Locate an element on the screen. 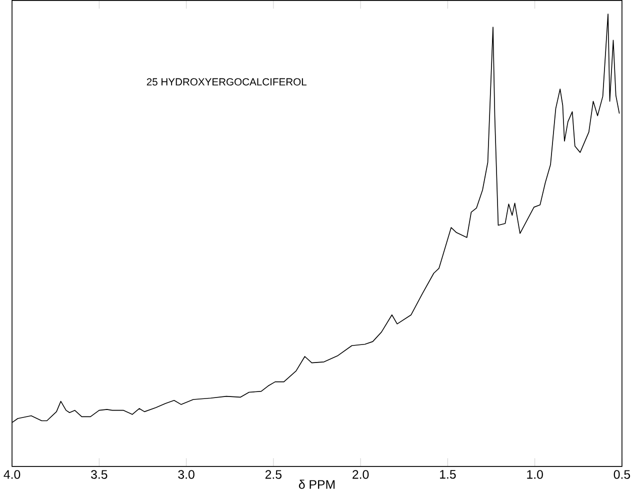  x-tick-label: 3.0 is located at coordinates (186, 474).